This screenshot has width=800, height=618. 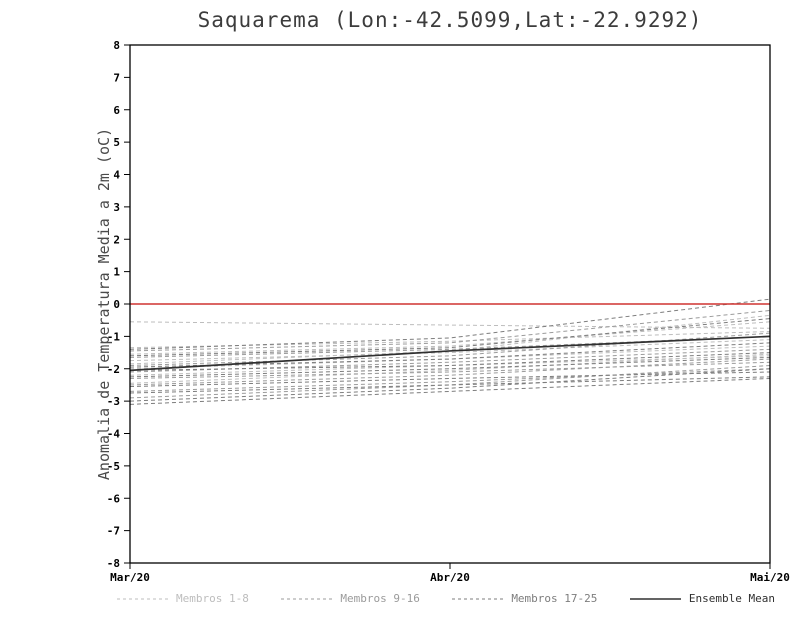 I want to click on y-tick-label: -1, so click(x=114, y=336).